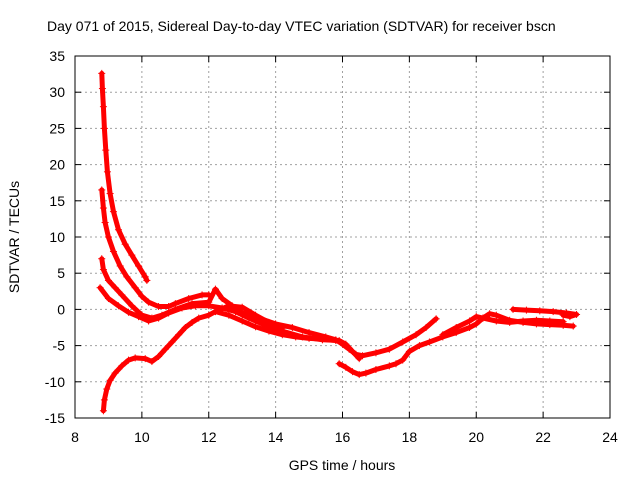  Describe the element at coordinates (610, 437) in the screenshot. I see `x-tick-label: 24` at that location.